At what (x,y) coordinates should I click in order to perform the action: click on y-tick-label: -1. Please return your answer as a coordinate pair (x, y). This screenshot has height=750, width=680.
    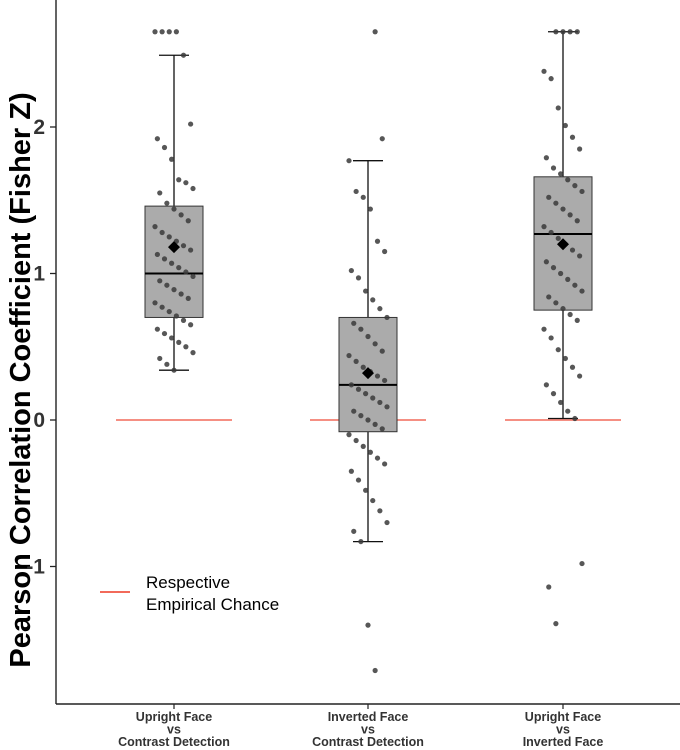
    Looking at the image, I should click on (35, 567).